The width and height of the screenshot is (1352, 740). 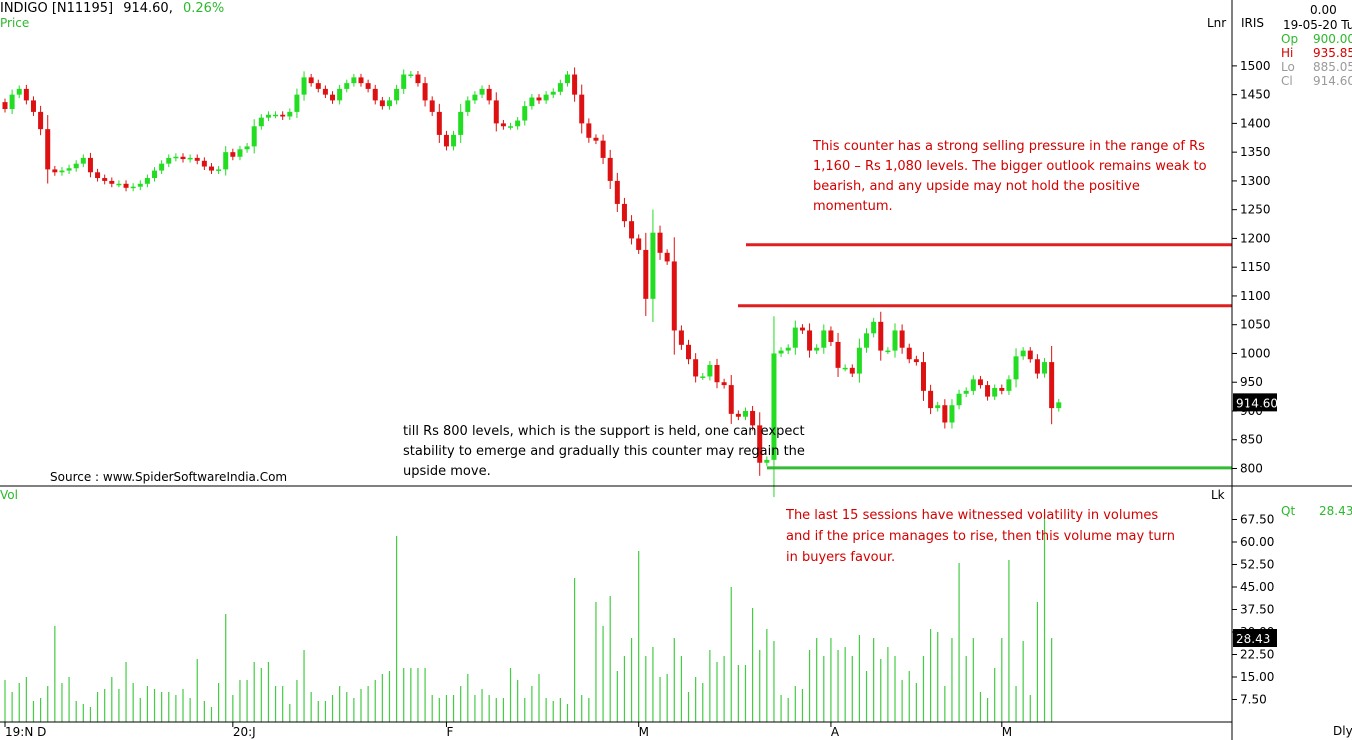 I want to click on scale-type-label: Lnr, so click(x=1217, y=23).